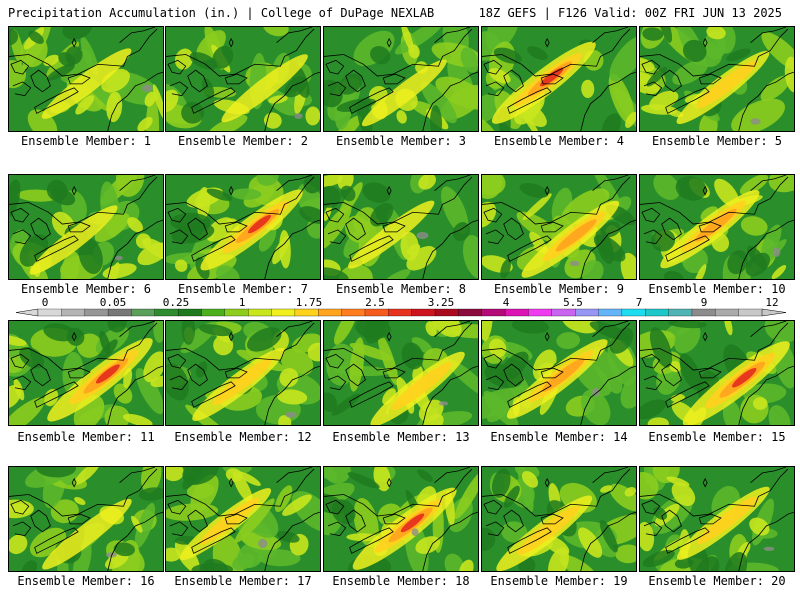 The image size is (800, 600). I want to click on ensemble-member-label: Ensemble Member: 14, so click(559, 437).